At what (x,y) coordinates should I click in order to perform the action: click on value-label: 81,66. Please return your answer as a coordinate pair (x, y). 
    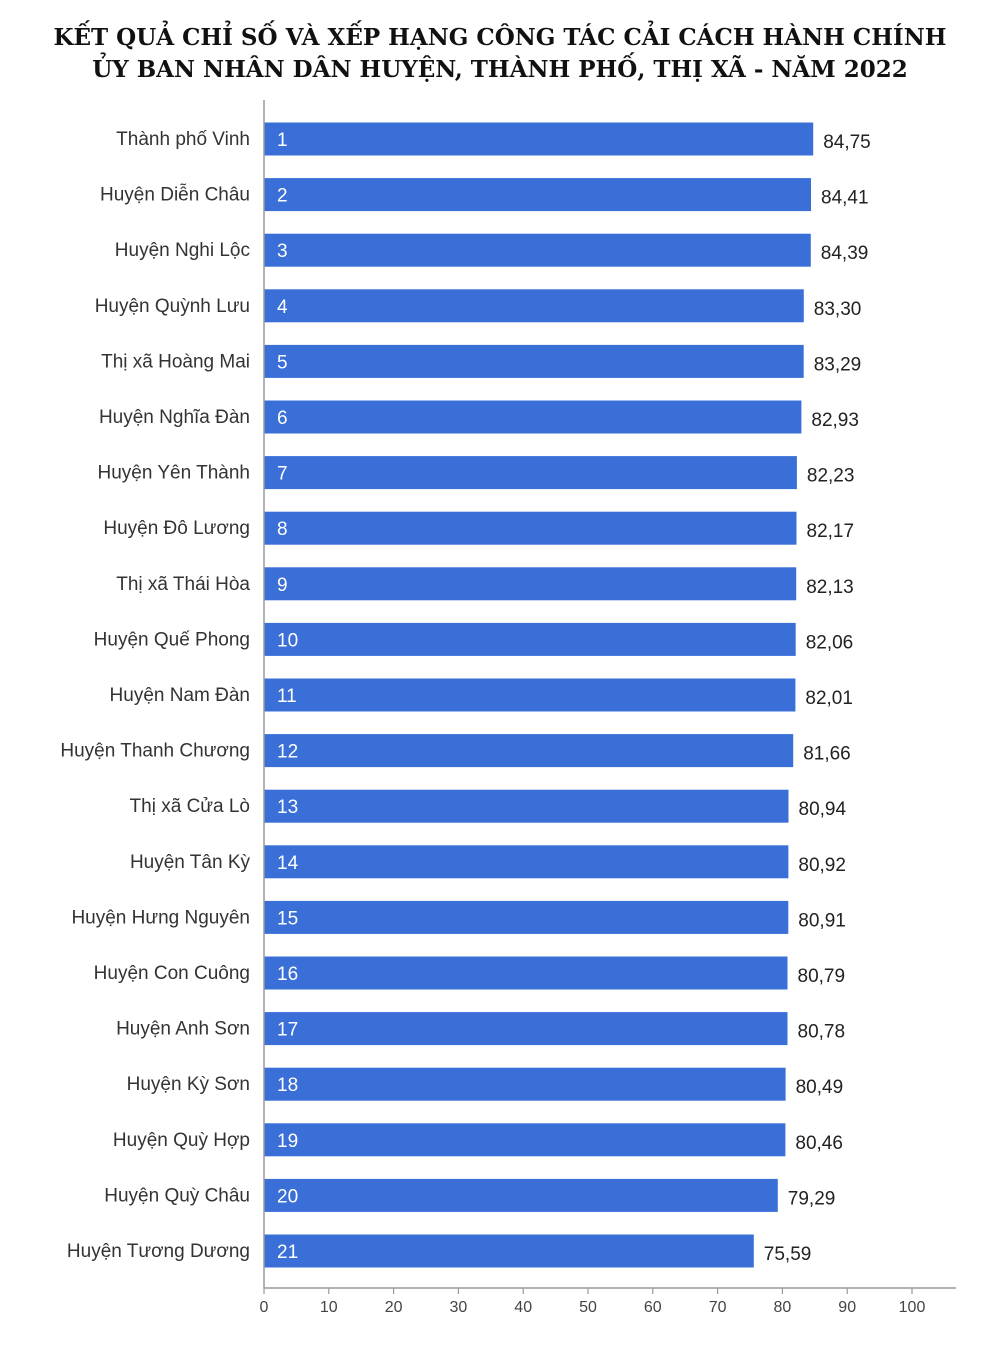
    Looking at the image, I should click on (827, 754).